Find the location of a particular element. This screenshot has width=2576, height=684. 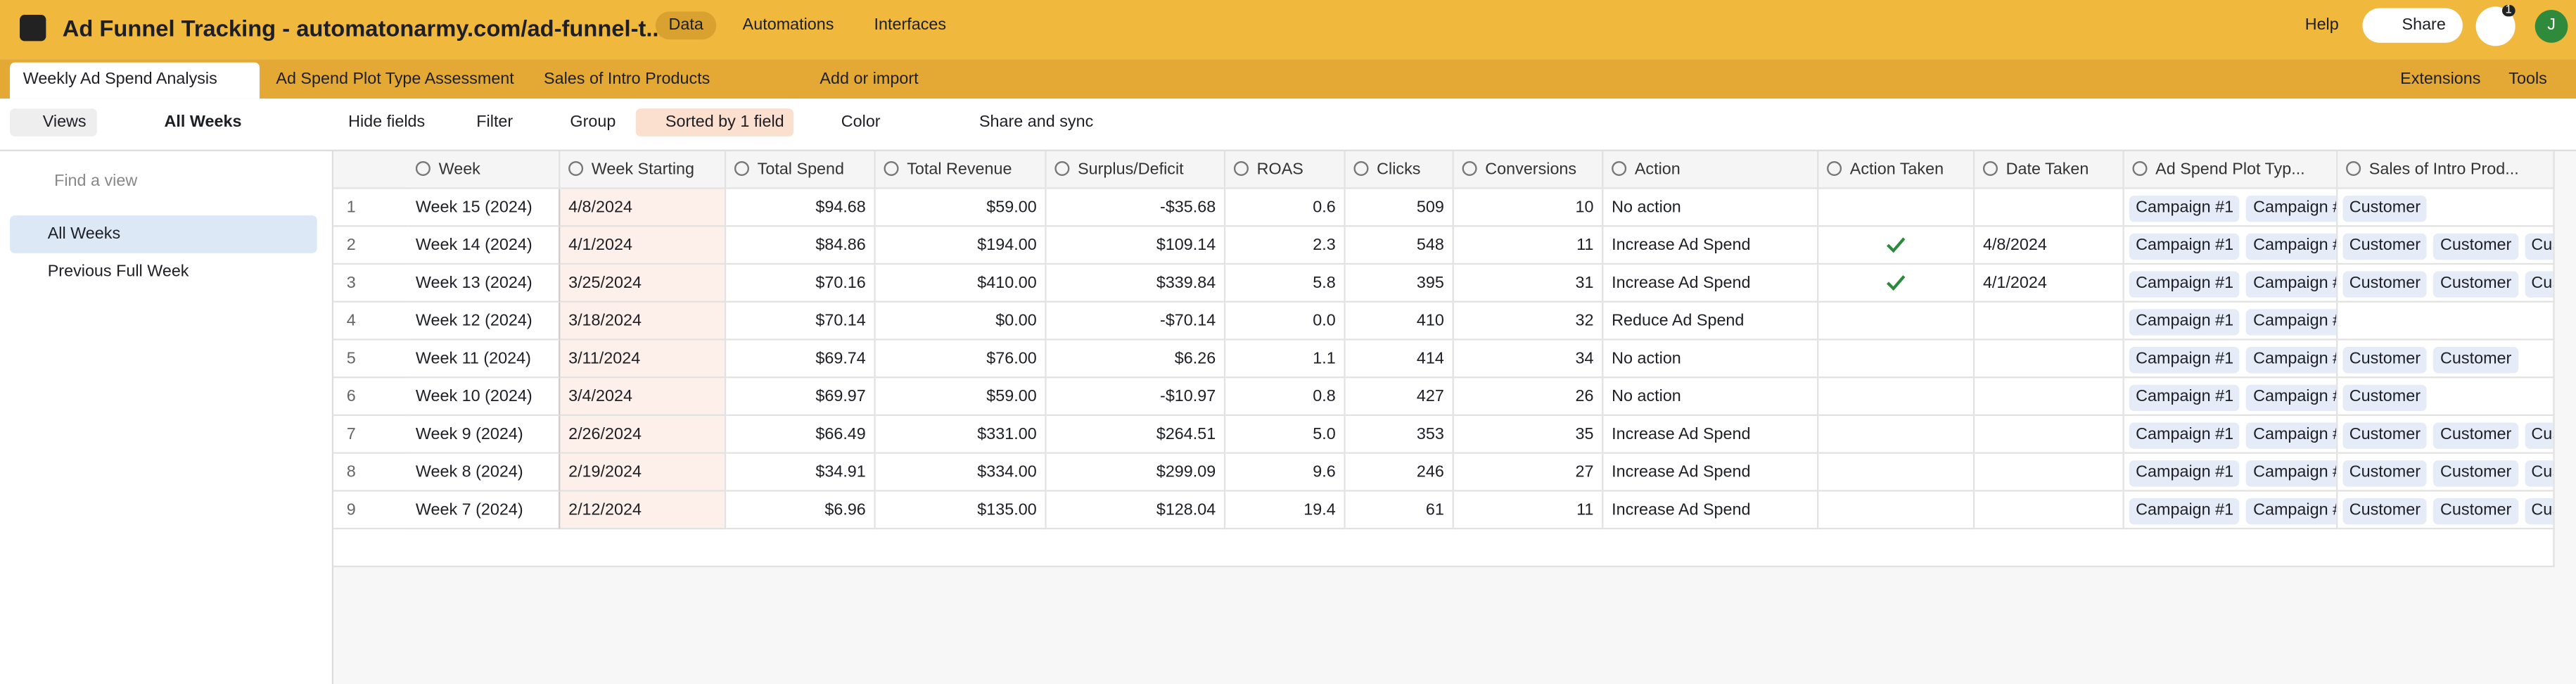

row-number: 1 is located at coordinates (370, 208).